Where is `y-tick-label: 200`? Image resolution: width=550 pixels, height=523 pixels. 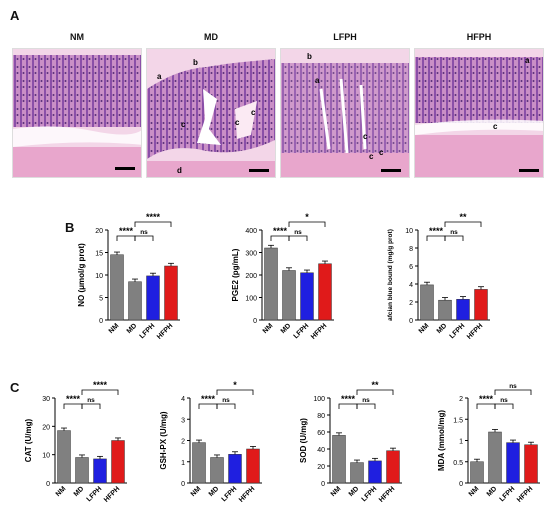 y-tick-label: 200 is located at coordinates (251, 276).